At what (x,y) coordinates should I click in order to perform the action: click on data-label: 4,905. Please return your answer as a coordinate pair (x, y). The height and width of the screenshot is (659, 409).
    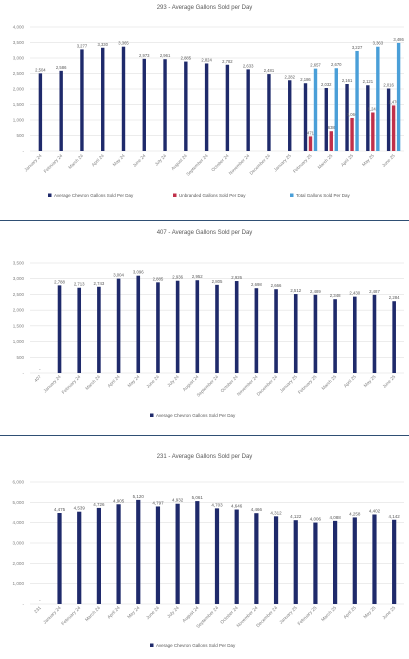
    Looking at the image, I should click on (119, 500).